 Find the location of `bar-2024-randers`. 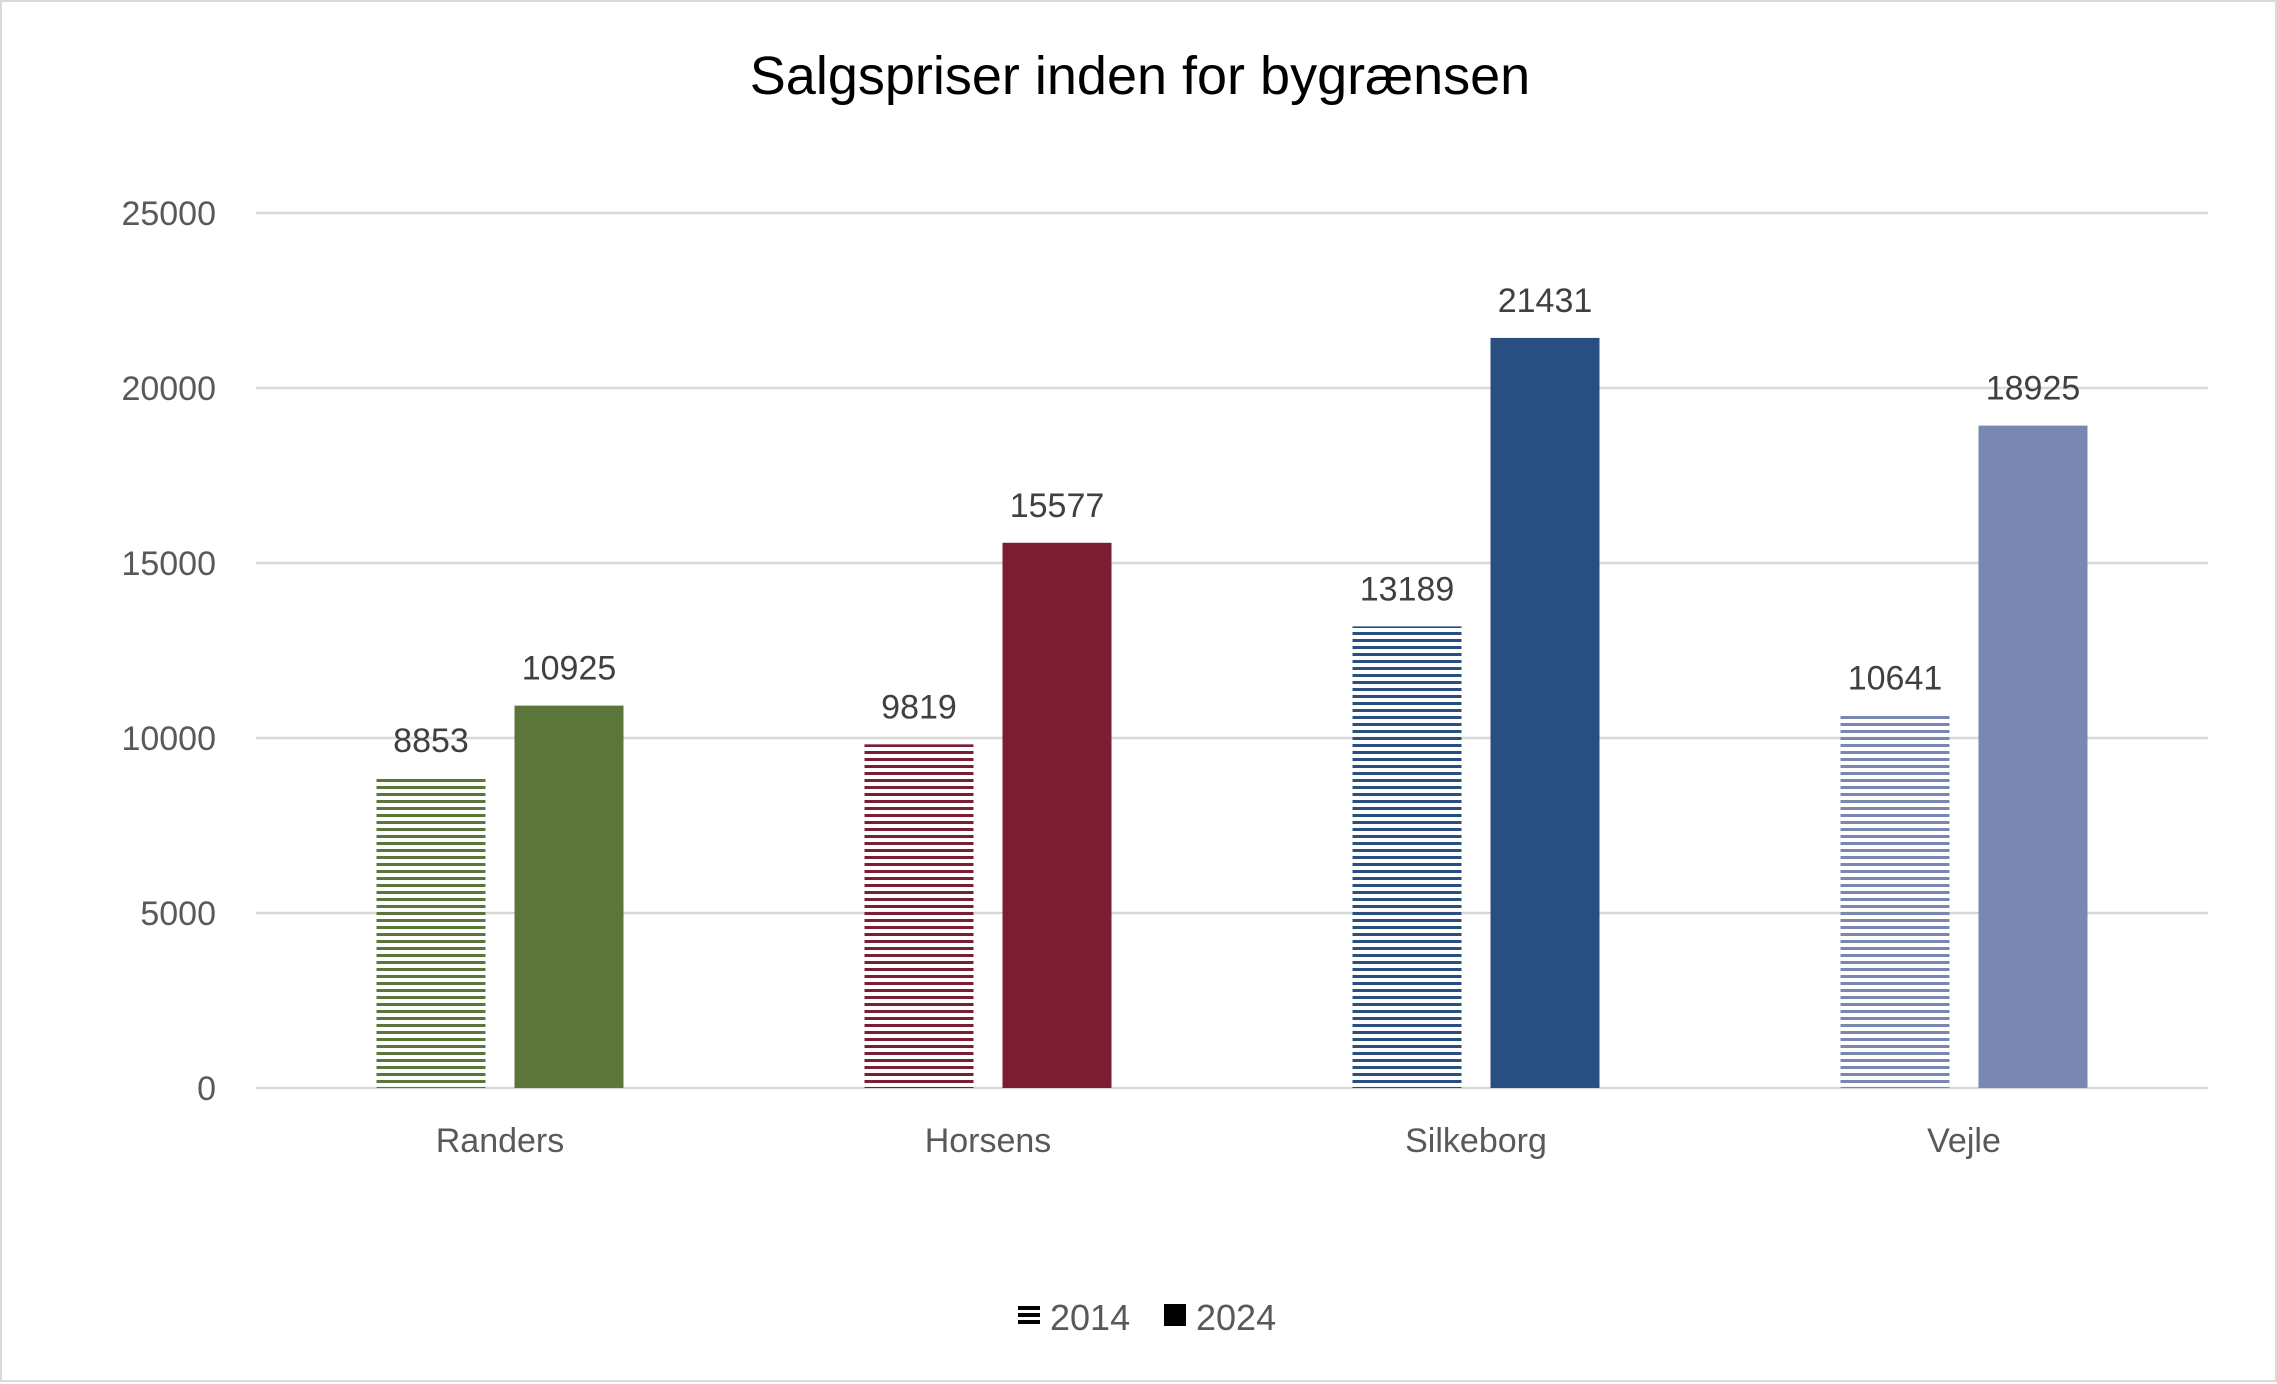

bar-2024-randers is located at coordinates (569, 896).